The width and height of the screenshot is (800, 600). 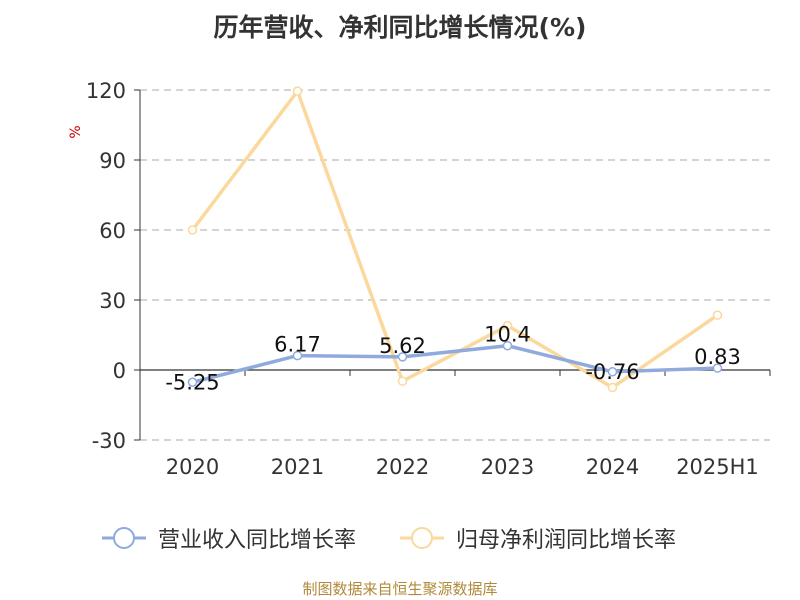 What do you see at coordinates (119, 371) in the screenshot?
I see `y-tick-label: 0` at bounding box center [119, 371].